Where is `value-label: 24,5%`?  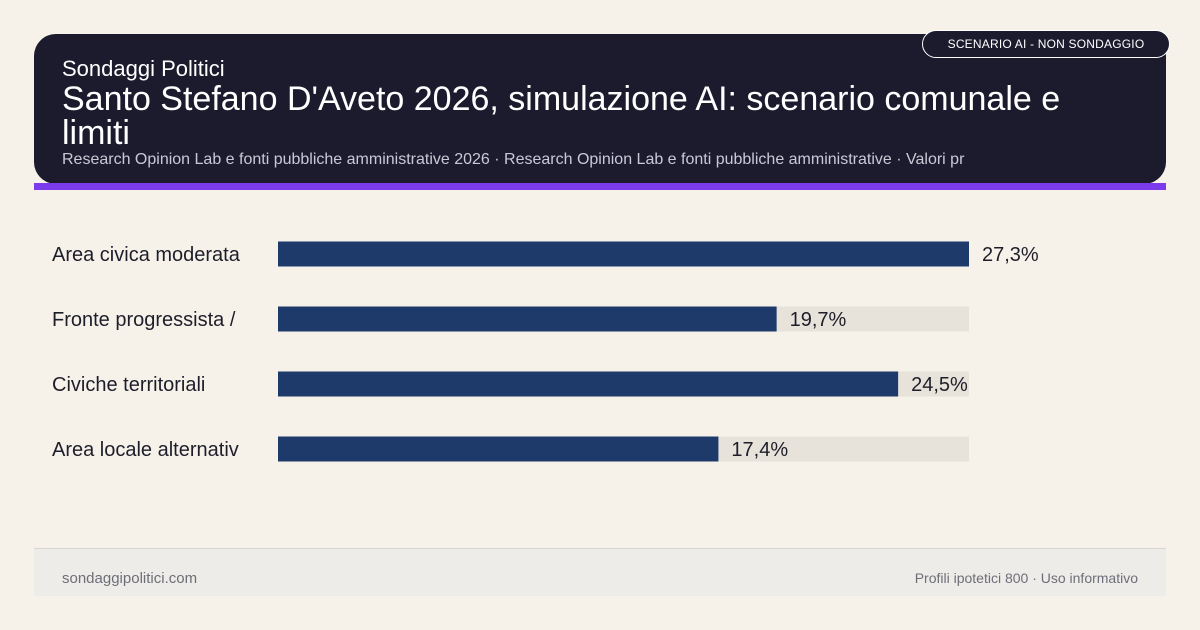 value-label: 24,5% is located at coordinates (939, 385).